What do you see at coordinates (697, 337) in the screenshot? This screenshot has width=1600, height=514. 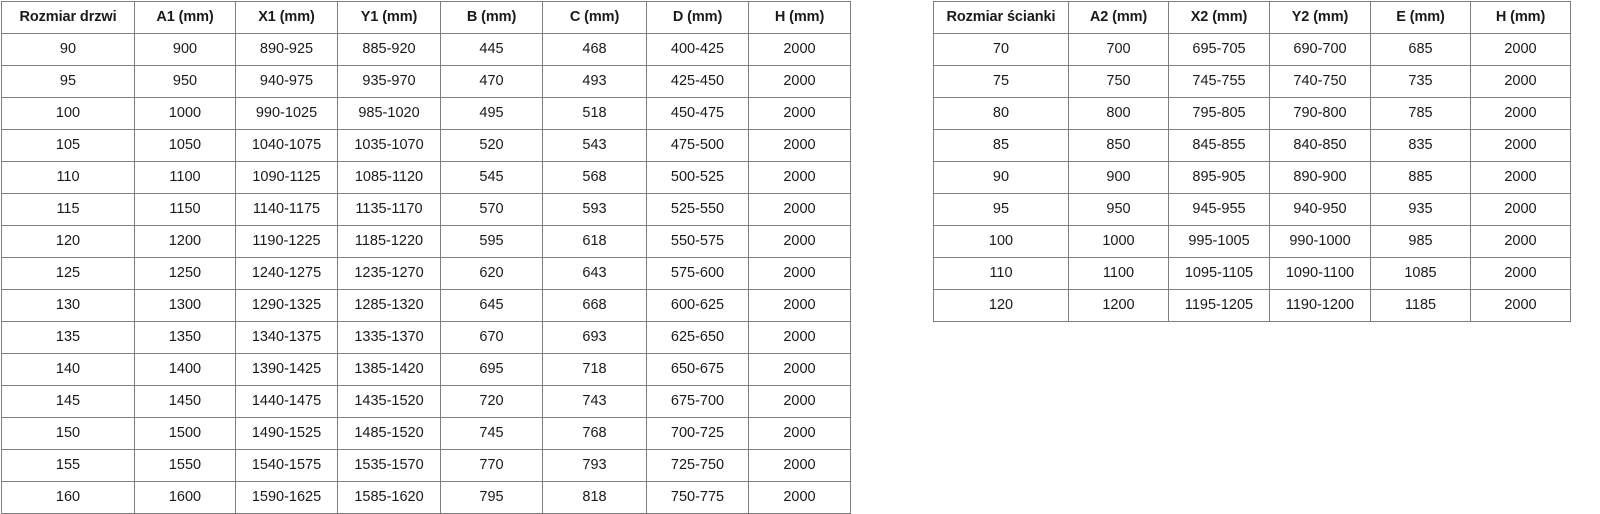 I see `door-cell-r9-c6: 625-650` at bounding box center [697, 337].